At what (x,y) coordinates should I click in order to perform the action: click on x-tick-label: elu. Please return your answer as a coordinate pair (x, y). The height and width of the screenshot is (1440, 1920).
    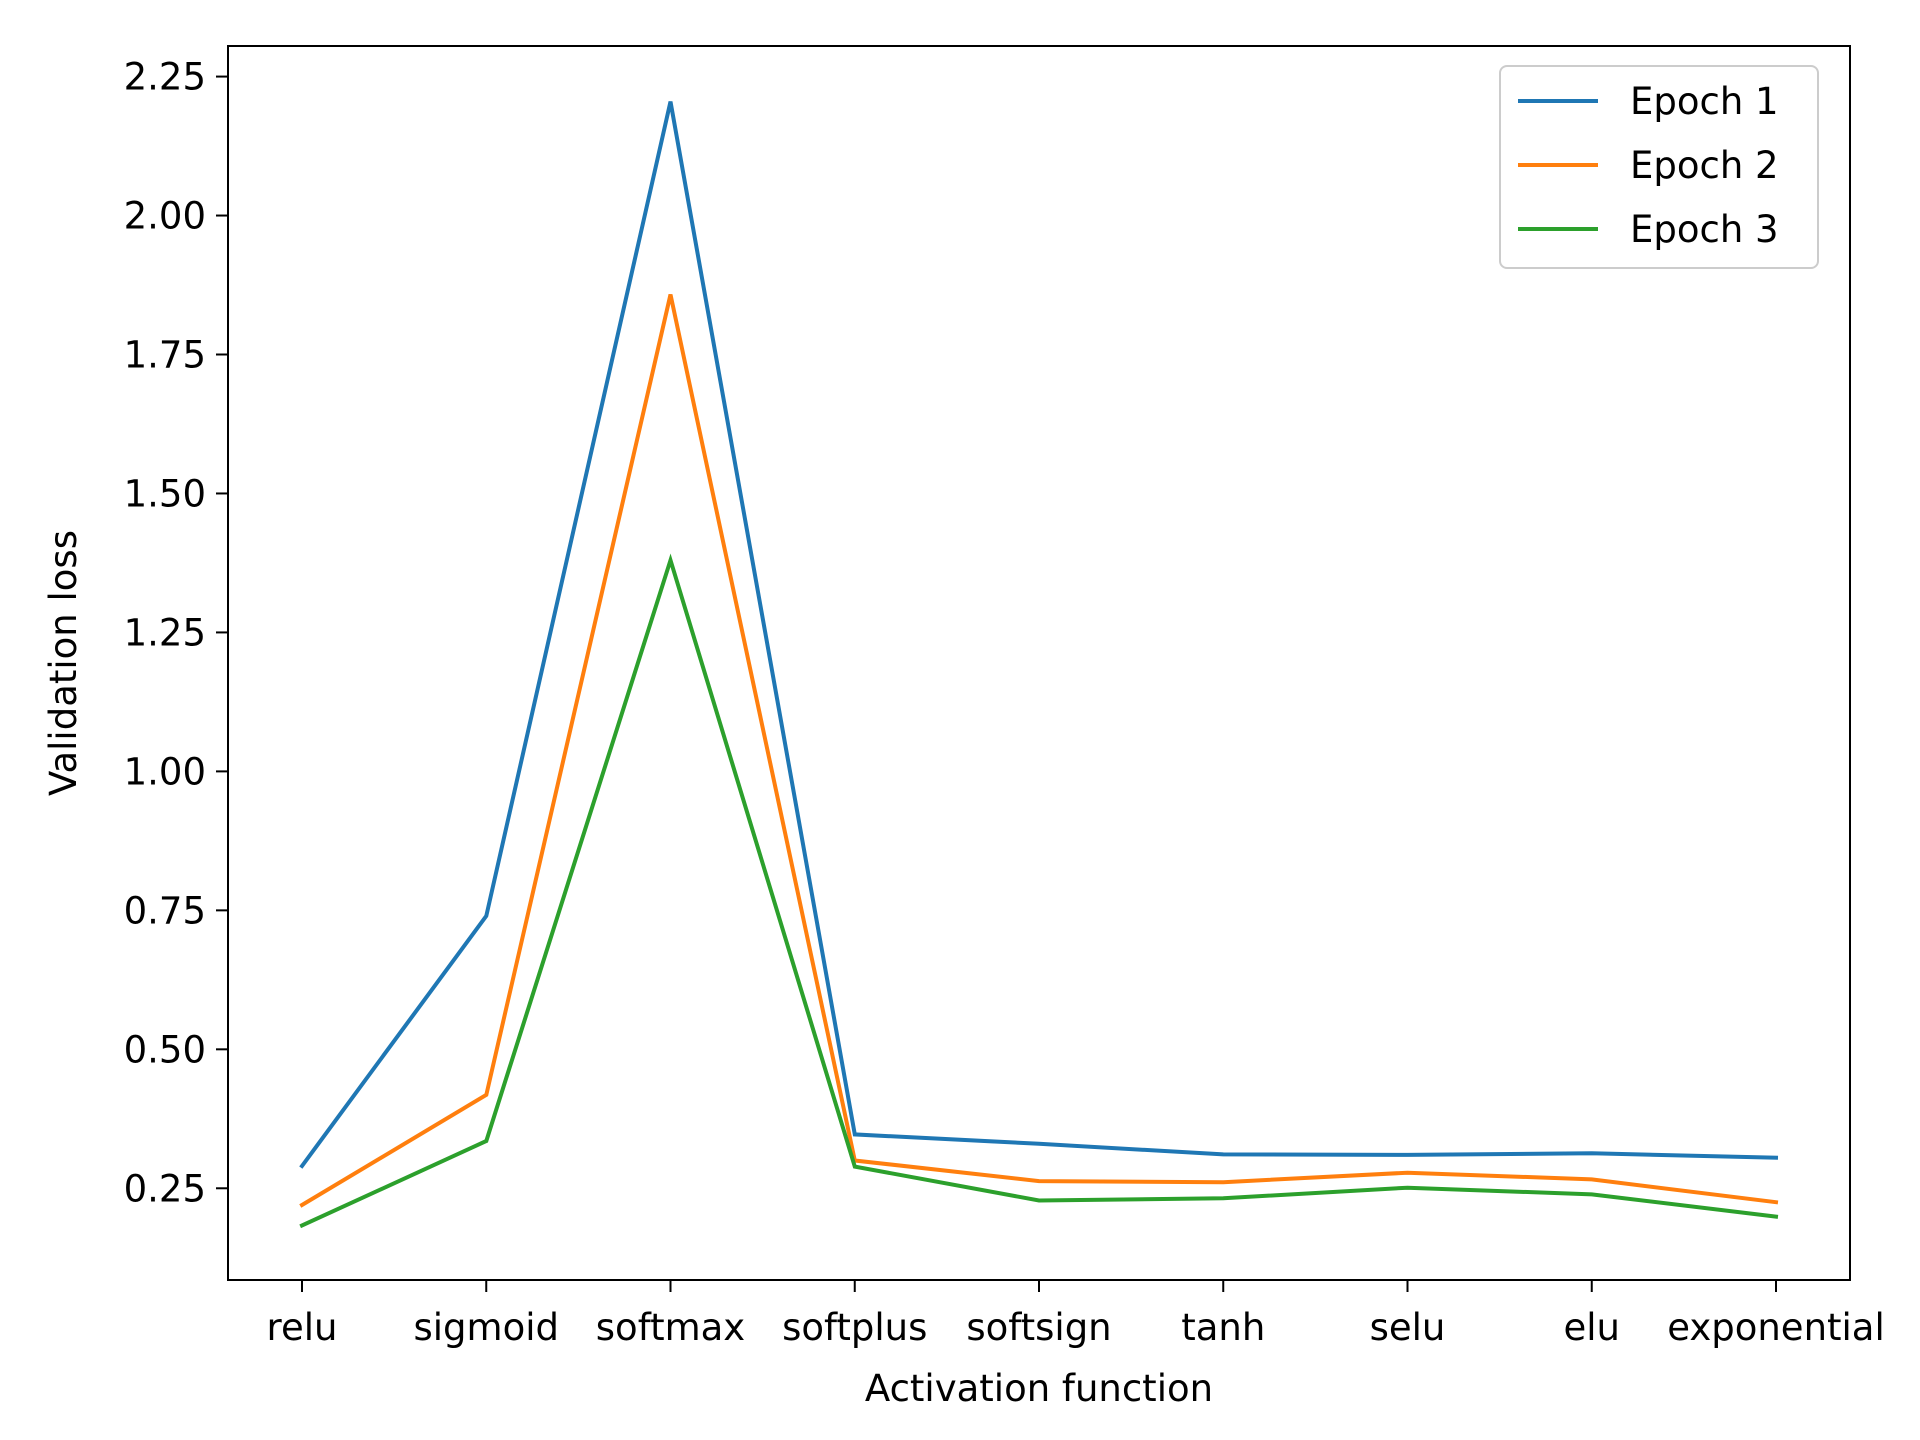
    Looking at the image, I should click on (1592, 1327).